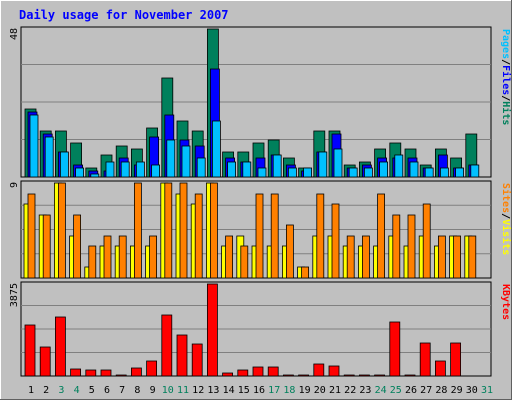 The height and width of the screenshot is (400, 512). What do you see at coordinates (124, 15) in the screenshot?
I see `chart-title: Daily usage for November 2007` at bounding box center [124, 15].